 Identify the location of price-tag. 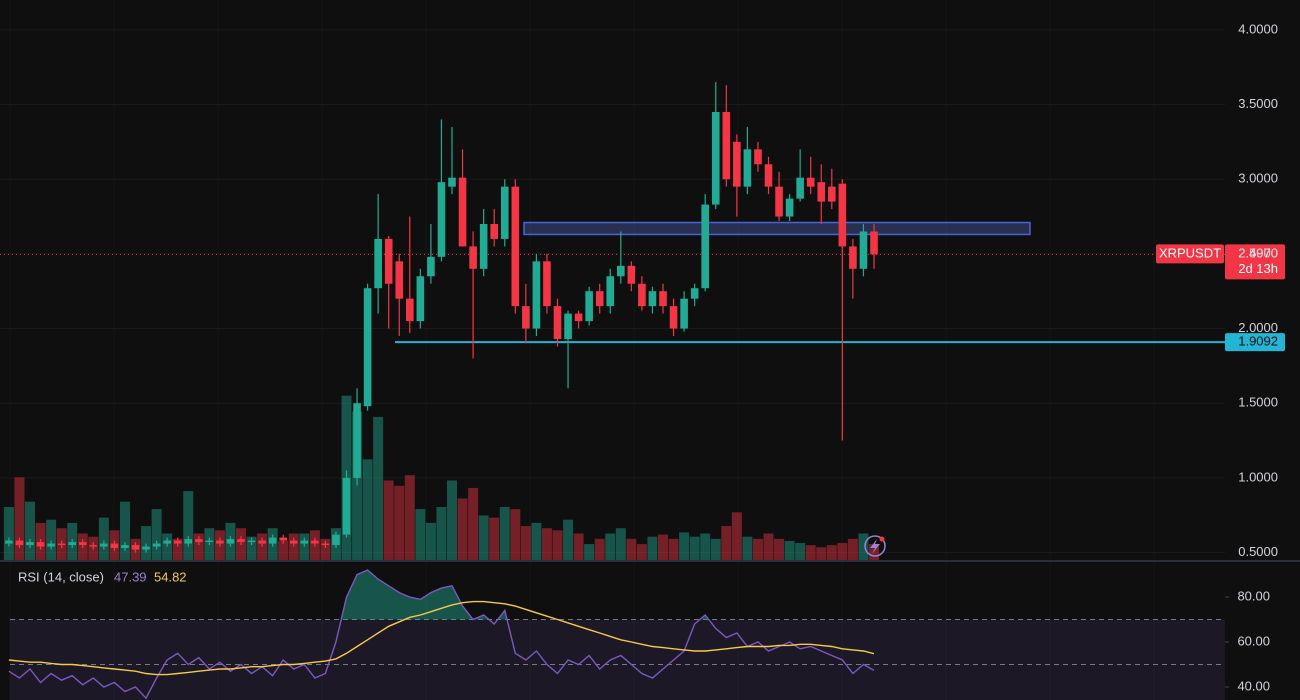
(1255, 262).